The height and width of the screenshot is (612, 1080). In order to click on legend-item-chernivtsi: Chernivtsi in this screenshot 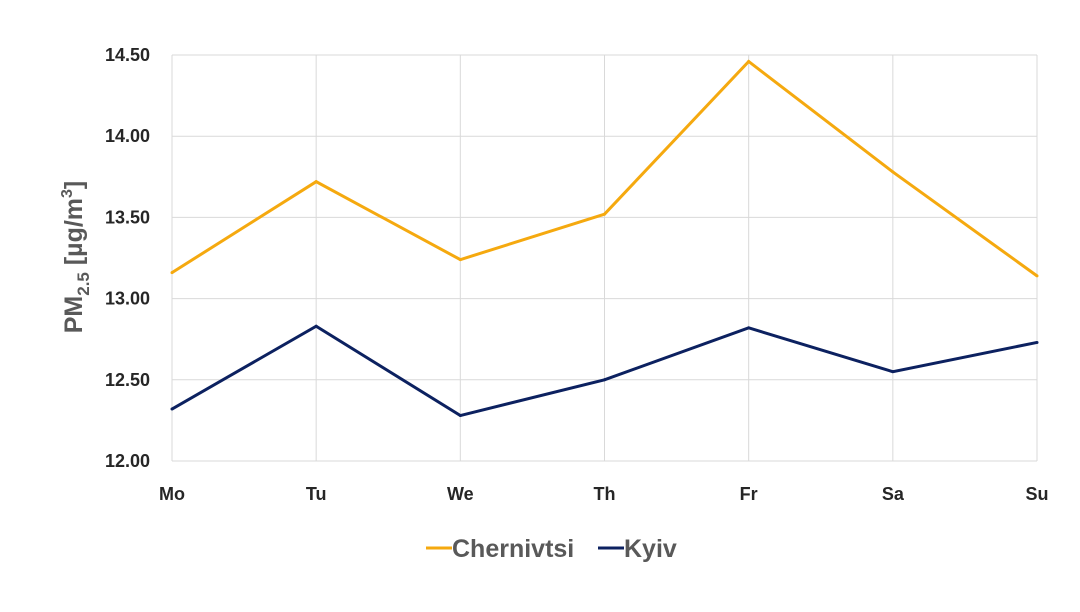, I will do `click(500, 549)`.